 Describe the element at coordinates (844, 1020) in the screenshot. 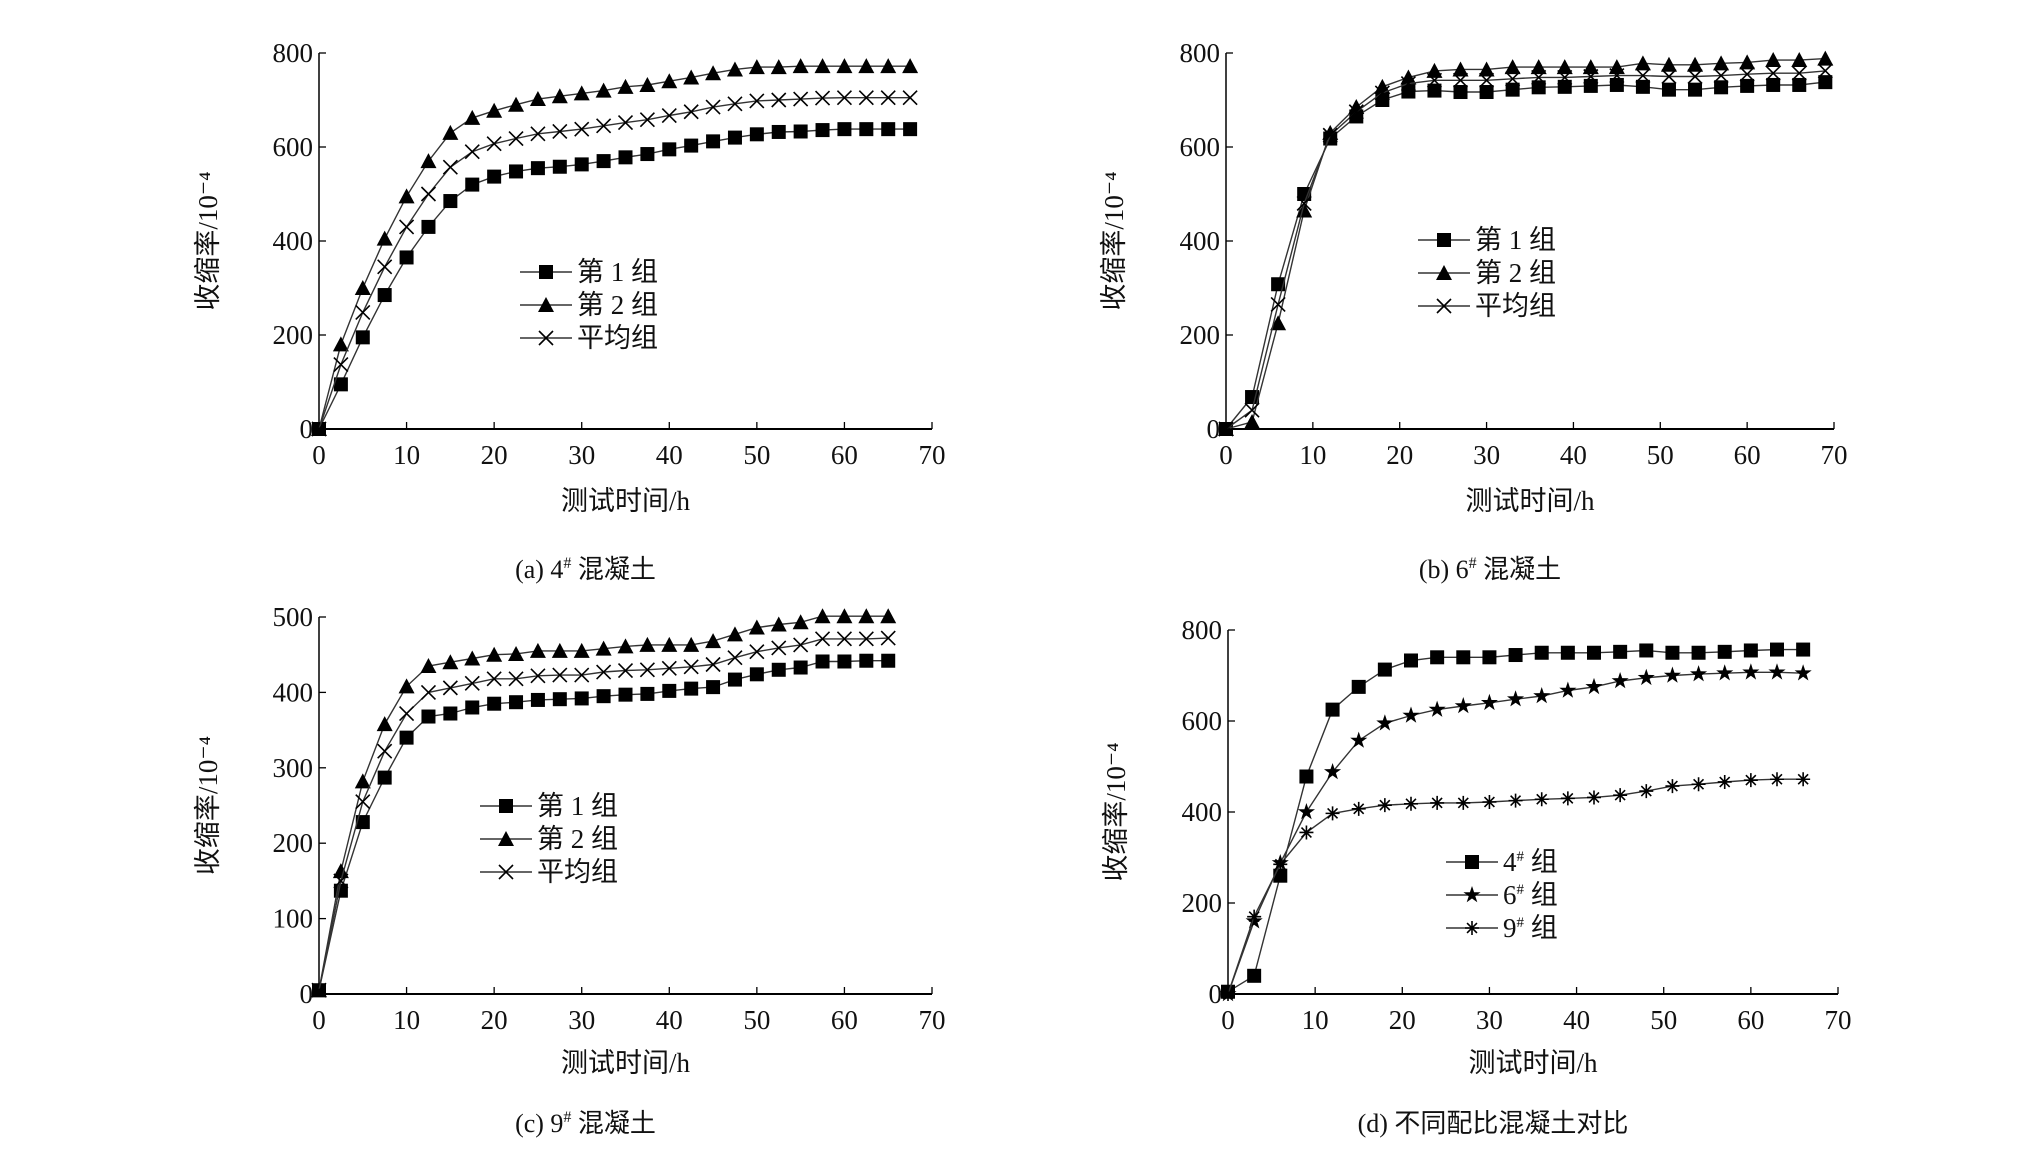

I see `x-tick-label: 60` at that location.